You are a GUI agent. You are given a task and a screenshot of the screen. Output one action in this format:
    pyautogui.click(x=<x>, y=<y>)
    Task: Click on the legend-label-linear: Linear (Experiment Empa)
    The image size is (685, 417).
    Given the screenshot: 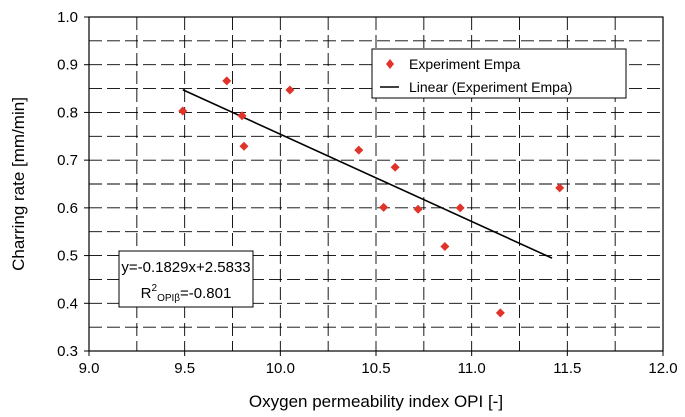 What is the action you would take?
    pyautogui.click(x=490, y=87)
    